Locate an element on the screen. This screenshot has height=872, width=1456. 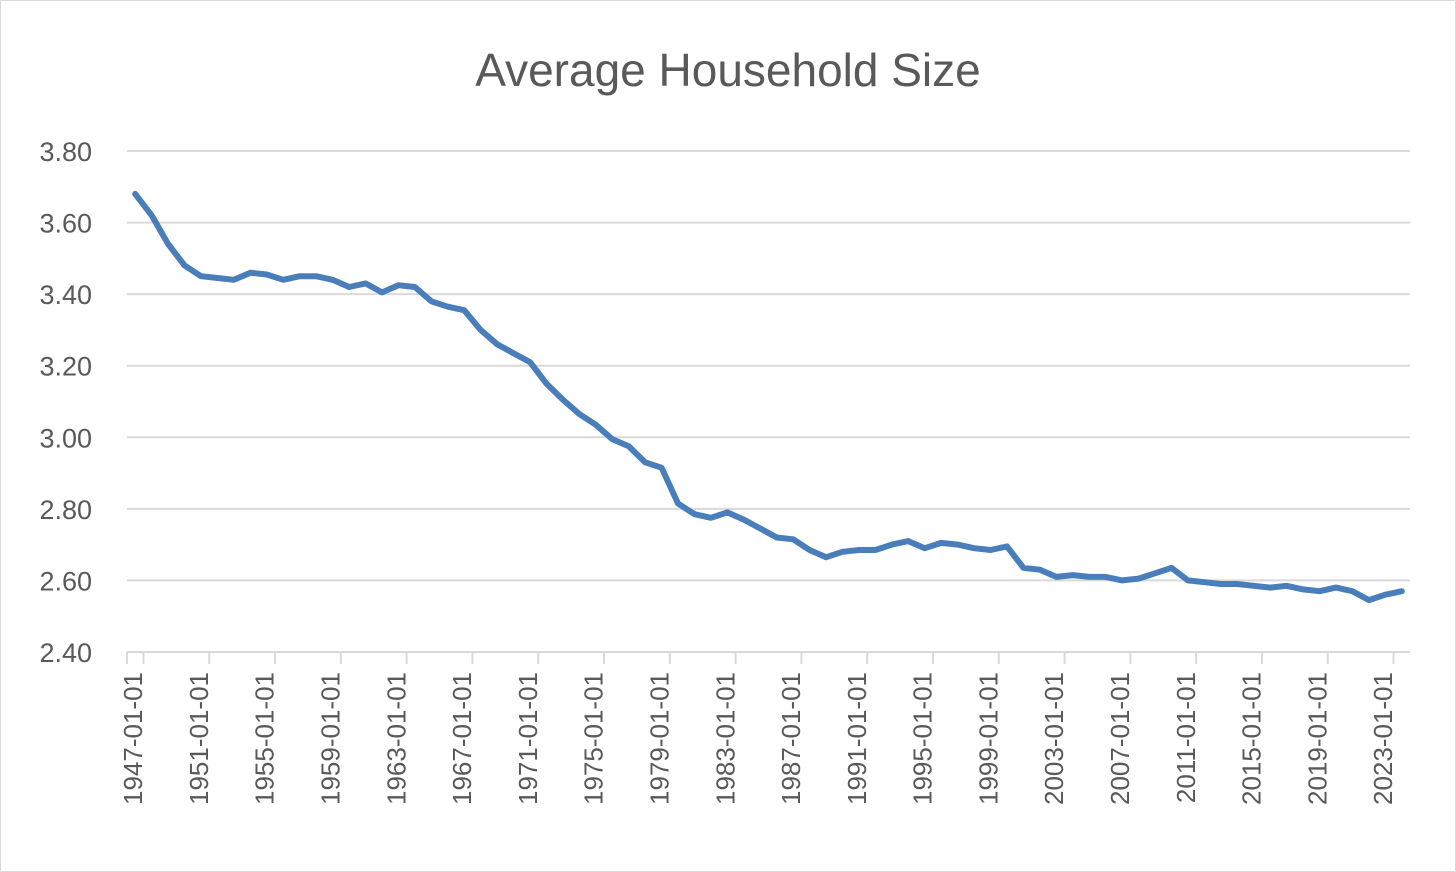
x-tick-label: 2023-01-01 is located at coordinates (1383, 738).